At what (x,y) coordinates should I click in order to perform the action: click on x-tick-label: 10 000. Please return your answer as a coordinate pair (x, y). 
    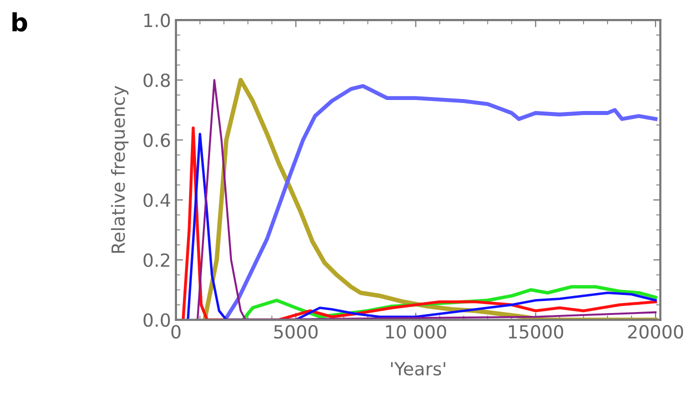
    Looking at the image, I should click on (416, 331).